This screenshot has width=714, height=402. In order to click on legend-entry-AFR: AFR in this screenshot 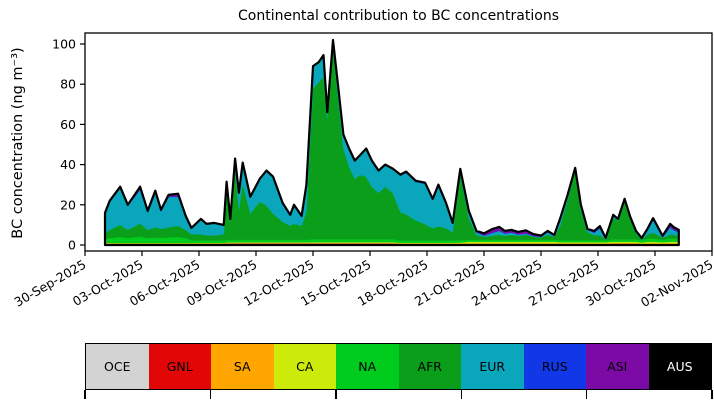, I will do `click(429, 366)`.